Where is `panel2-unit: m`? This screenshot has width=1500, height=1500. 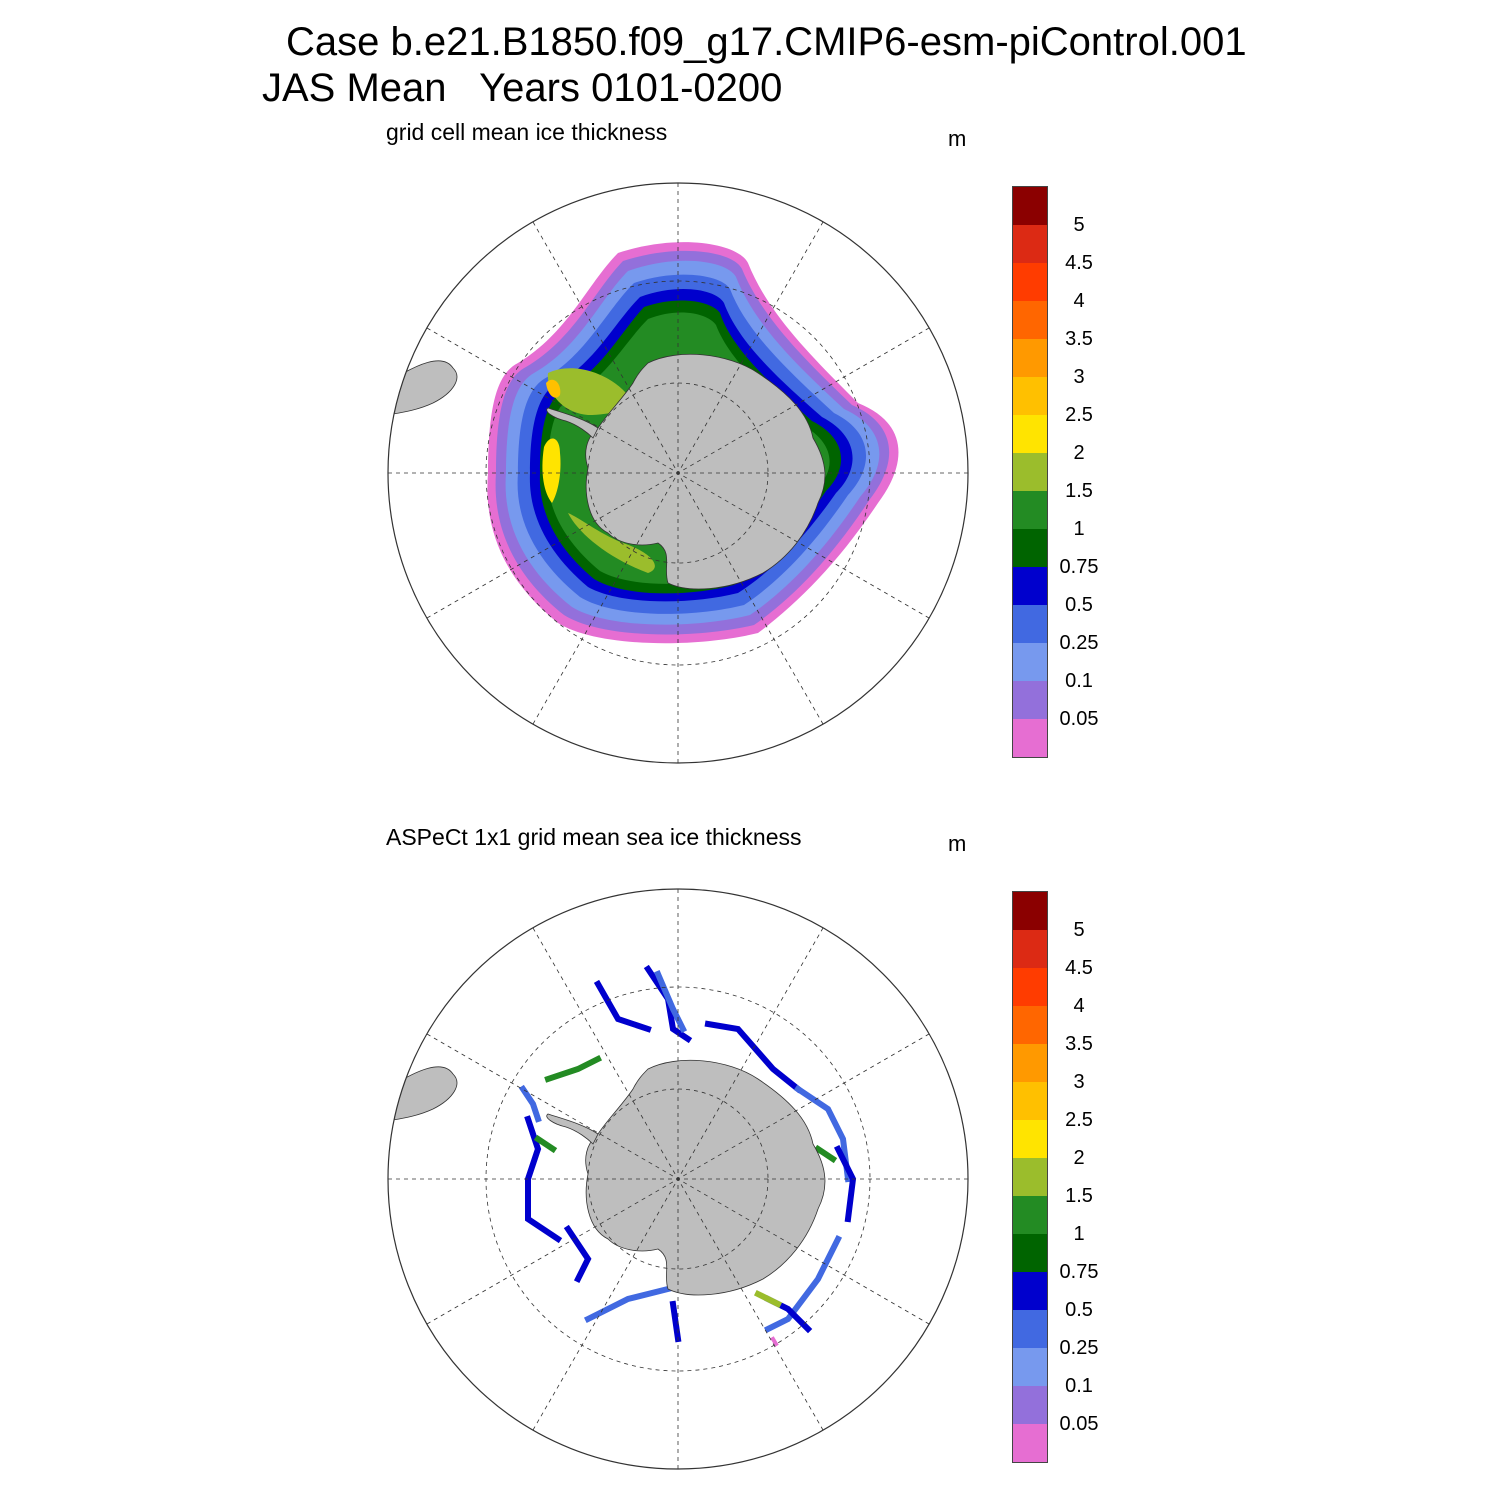 panel2-unit: m is located at coordinates (957, 843).